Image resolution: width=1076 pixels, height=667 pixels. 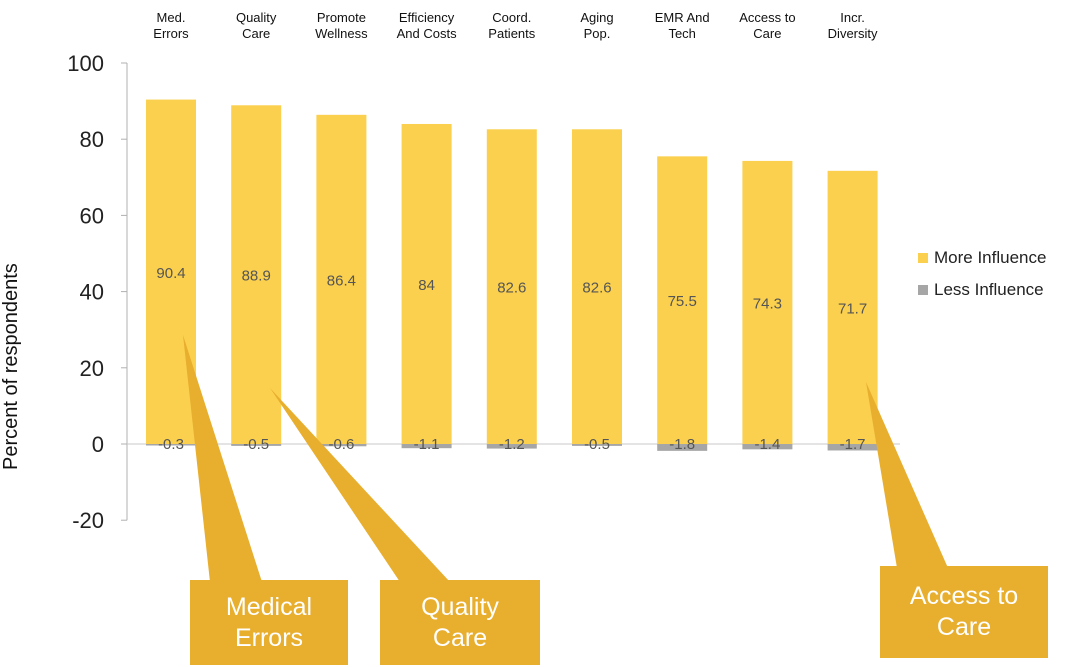 I want to click on legend-item-more: More Influence, so click(x=982, y=258).